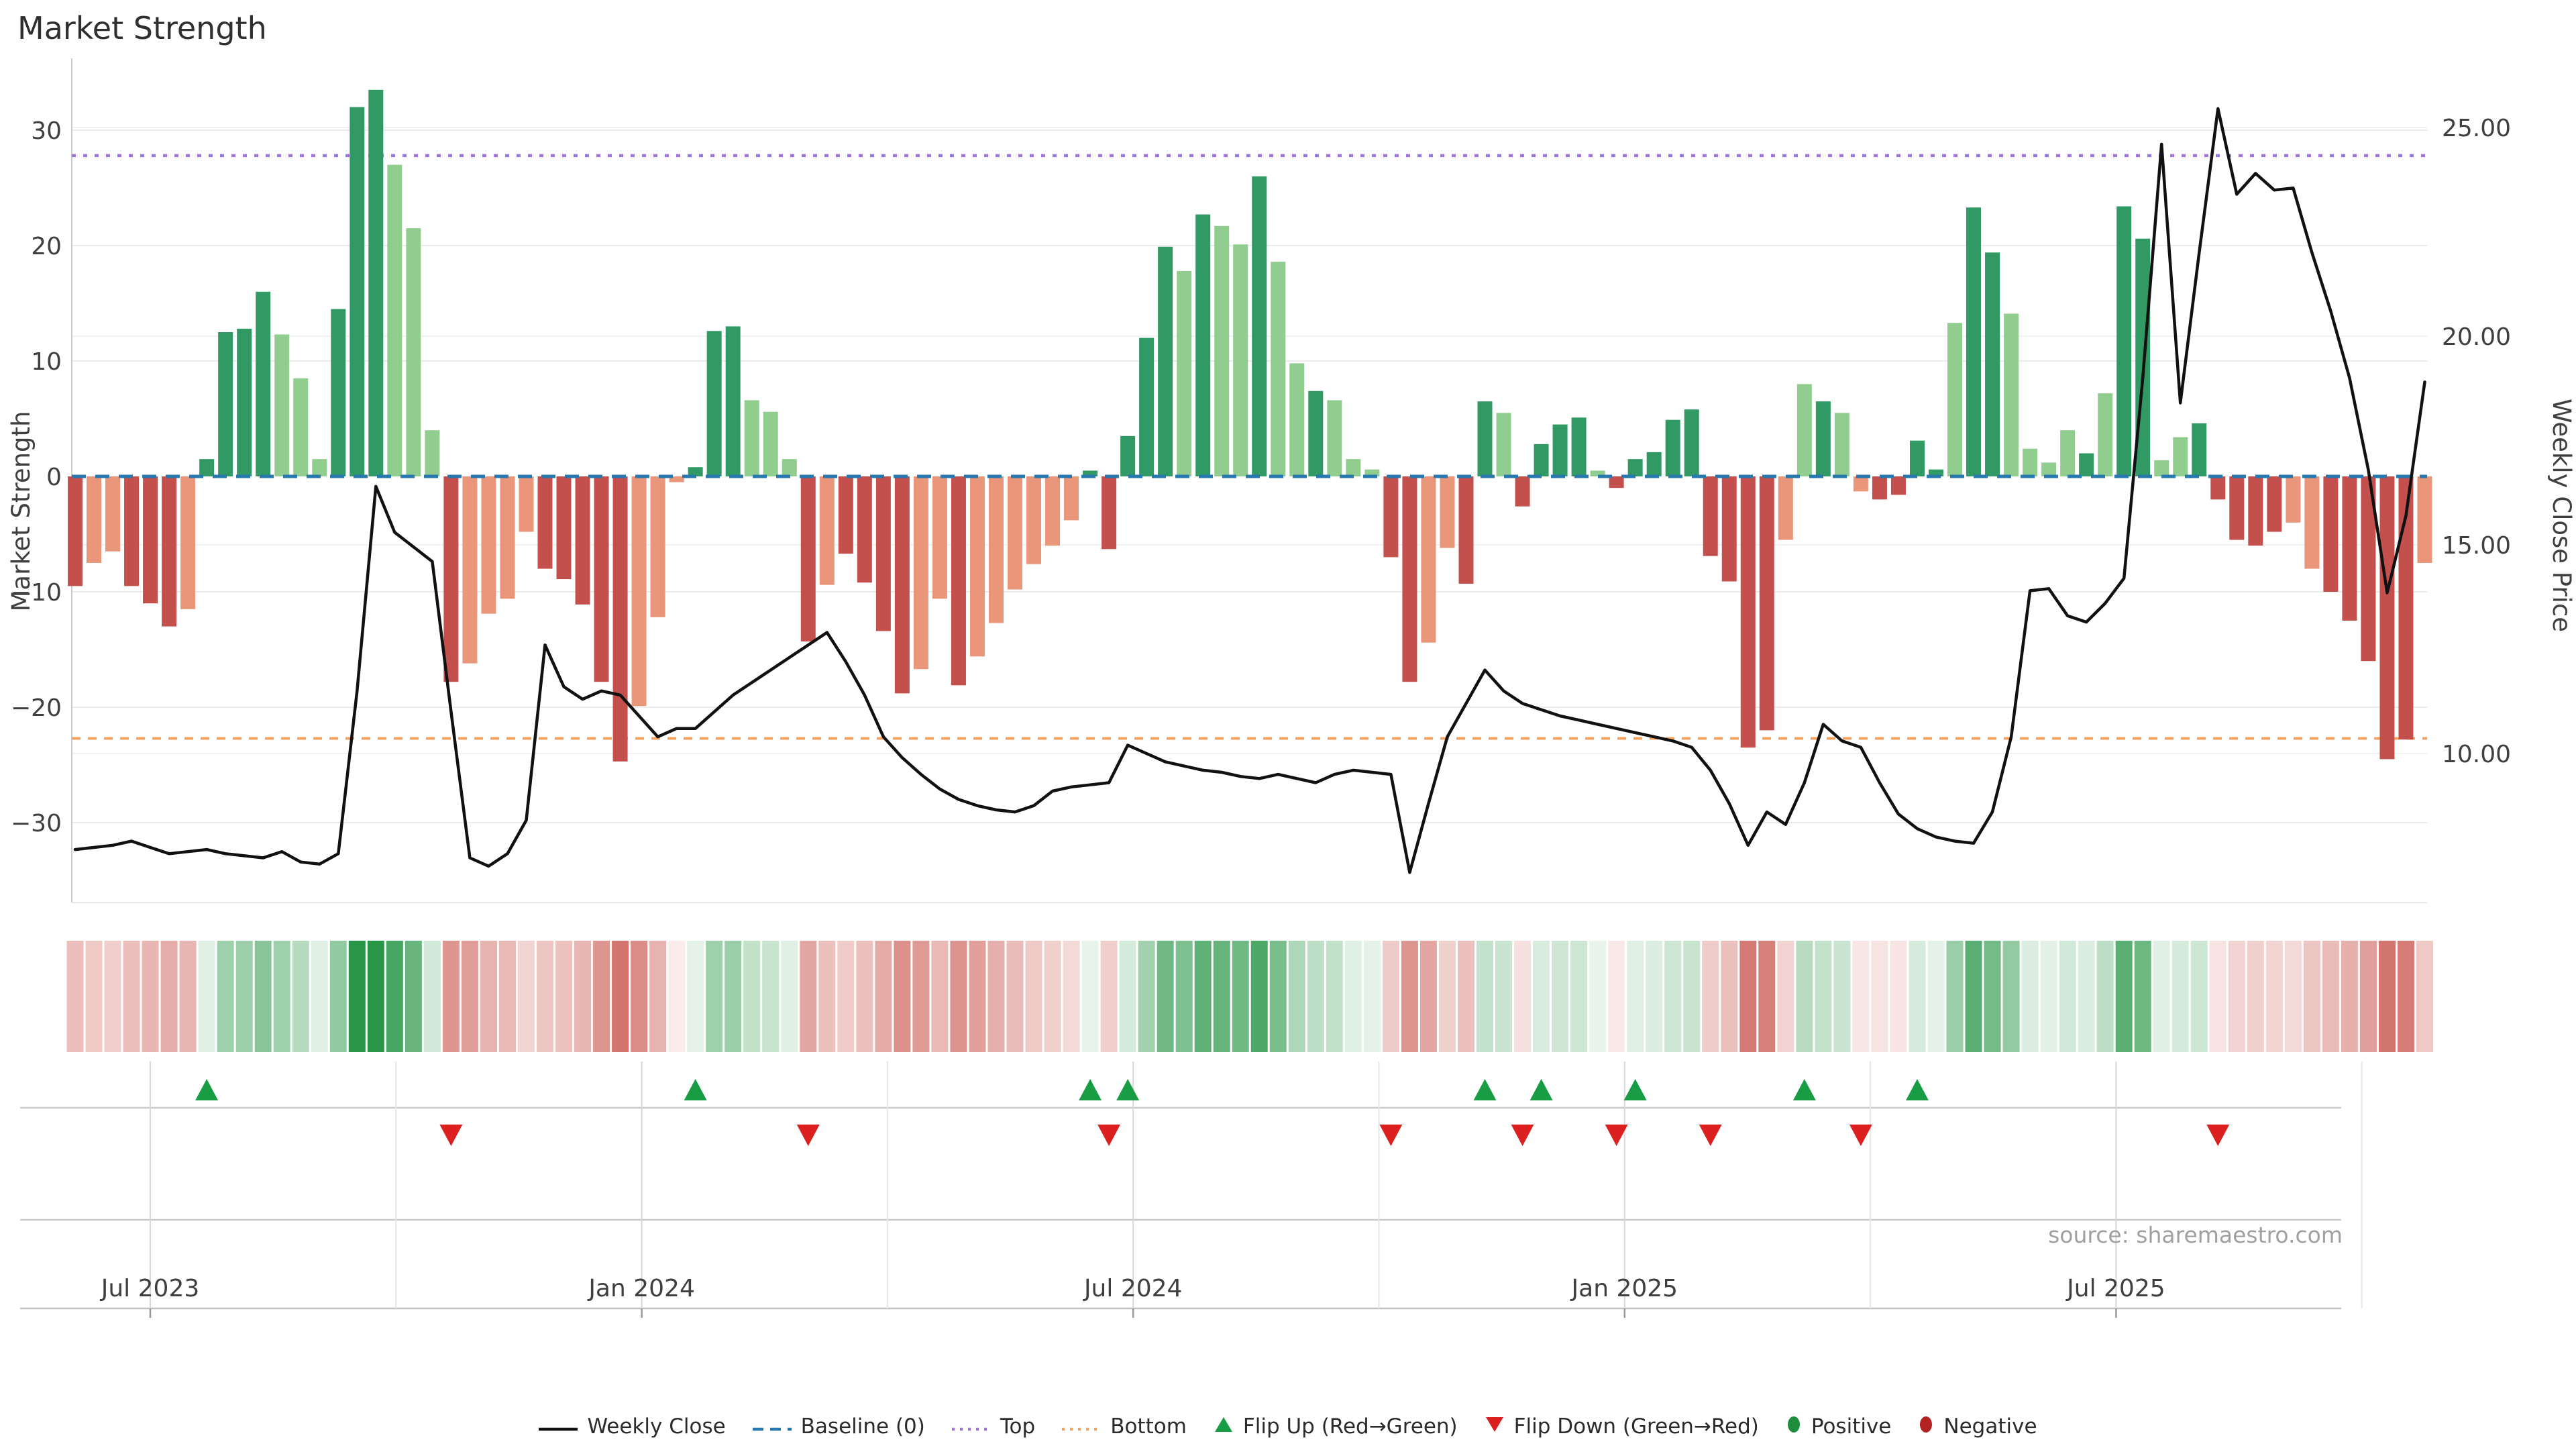  Describe the element at coordinates (1977, 1426) in the screenshot. I see `legend-item: Negative` at that location.